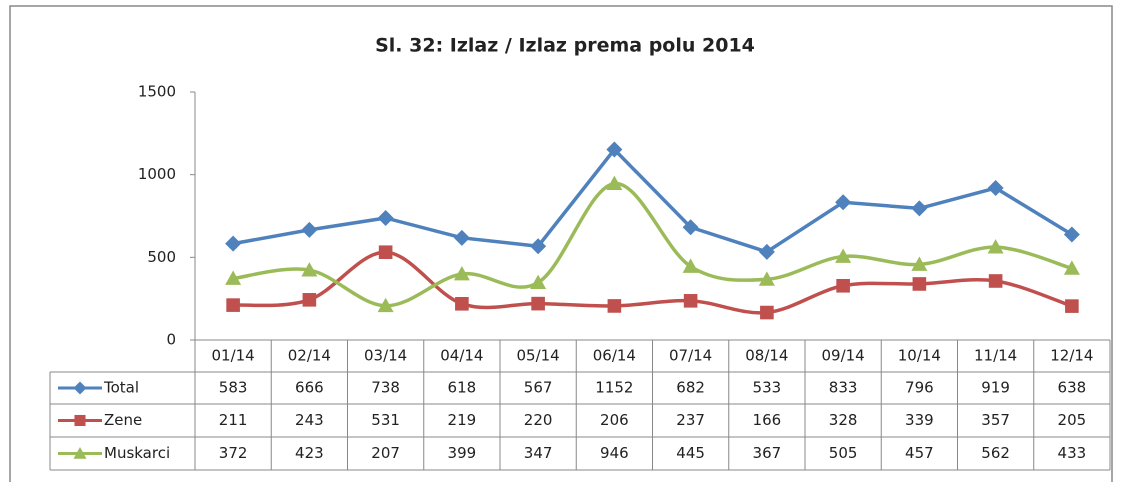  What do you see at coordinates (690, 388) in the screenshot?
I see `table-value: 682` at bounding box center [690, 388].